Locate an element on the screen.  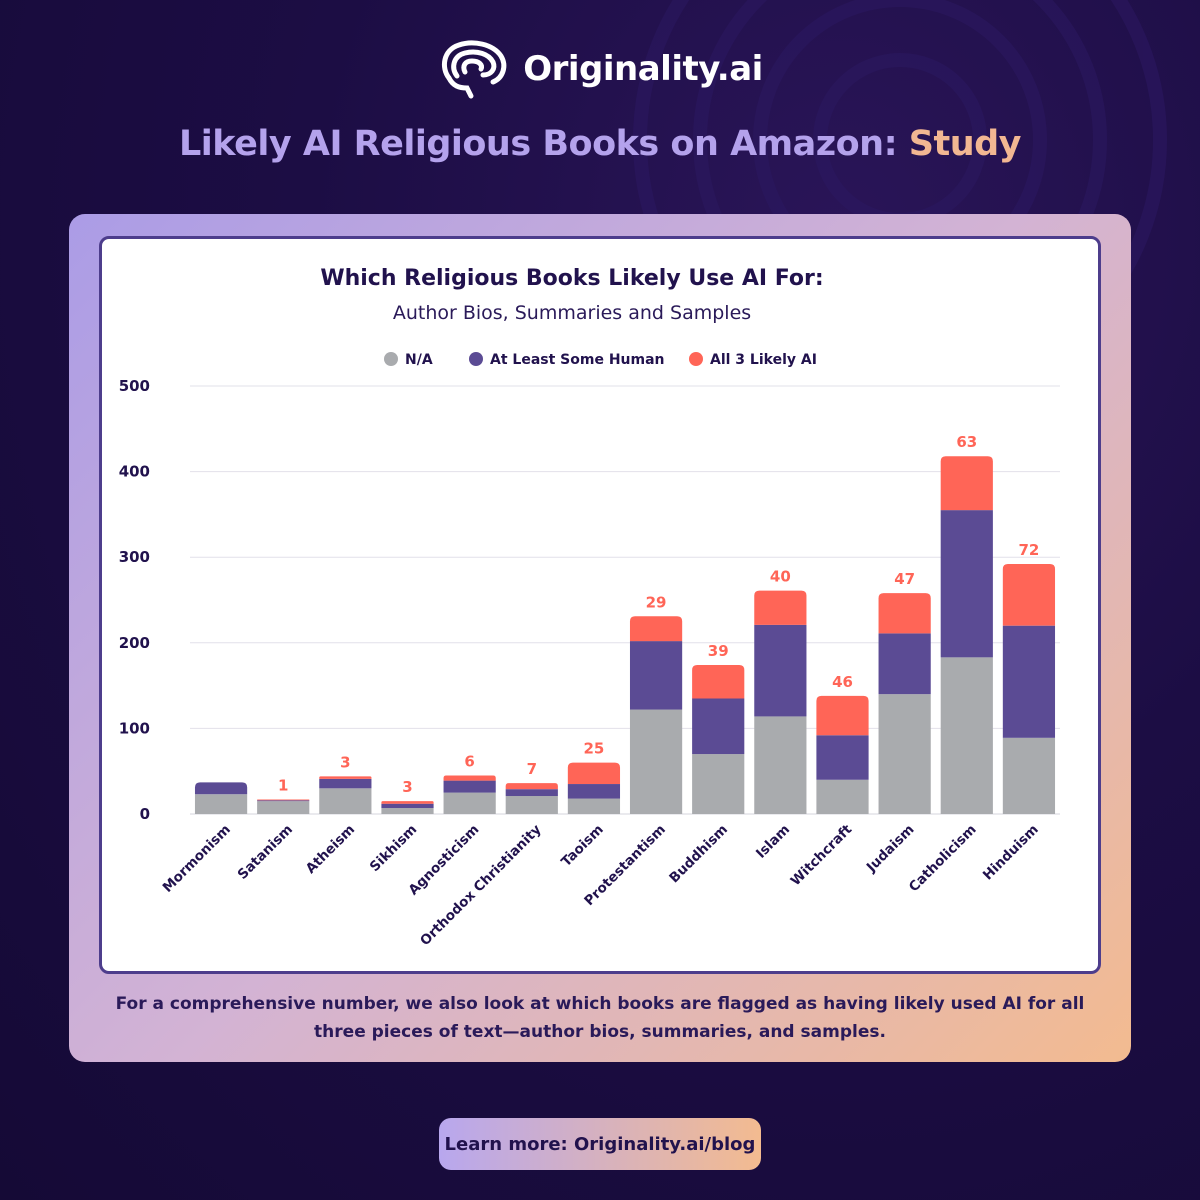
page-title-accent: Study is located at coordinates (965, 144).